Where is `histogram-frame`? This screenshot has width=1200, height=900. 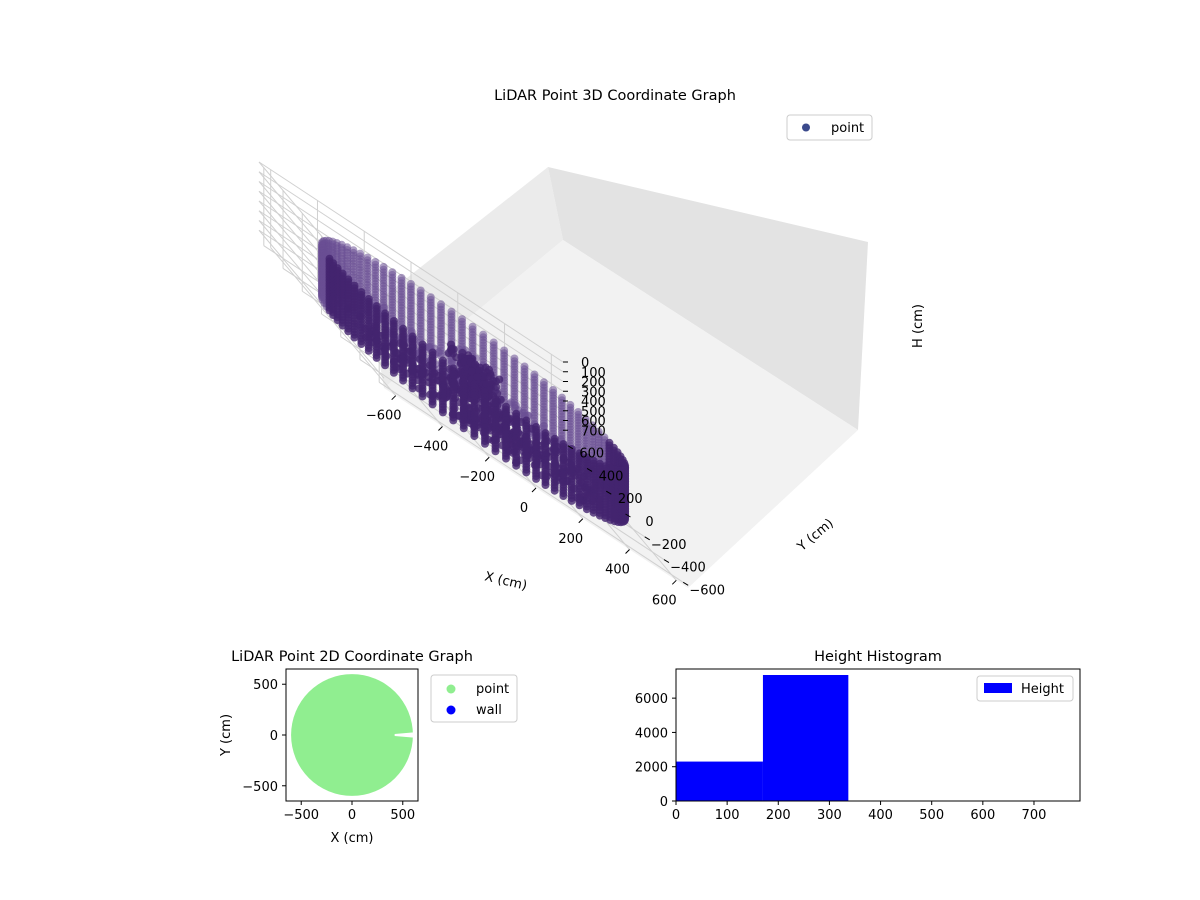
histogram-frame is located at coordinates (878, 735).